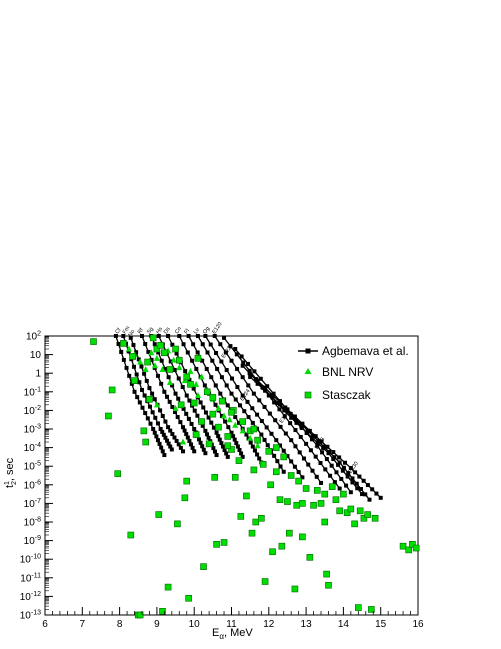  What do you see at coordinates (11, 472) in the screenshot?
I see `y-axis-title: t12, sec` at bounding box center [11, 472].